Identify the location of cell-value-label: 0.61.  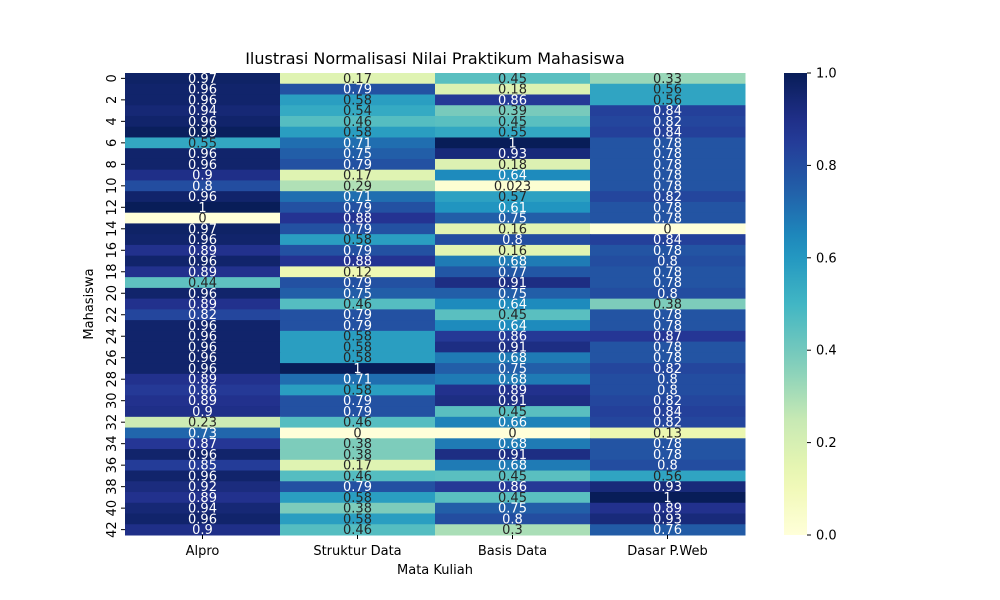
(512, 208).